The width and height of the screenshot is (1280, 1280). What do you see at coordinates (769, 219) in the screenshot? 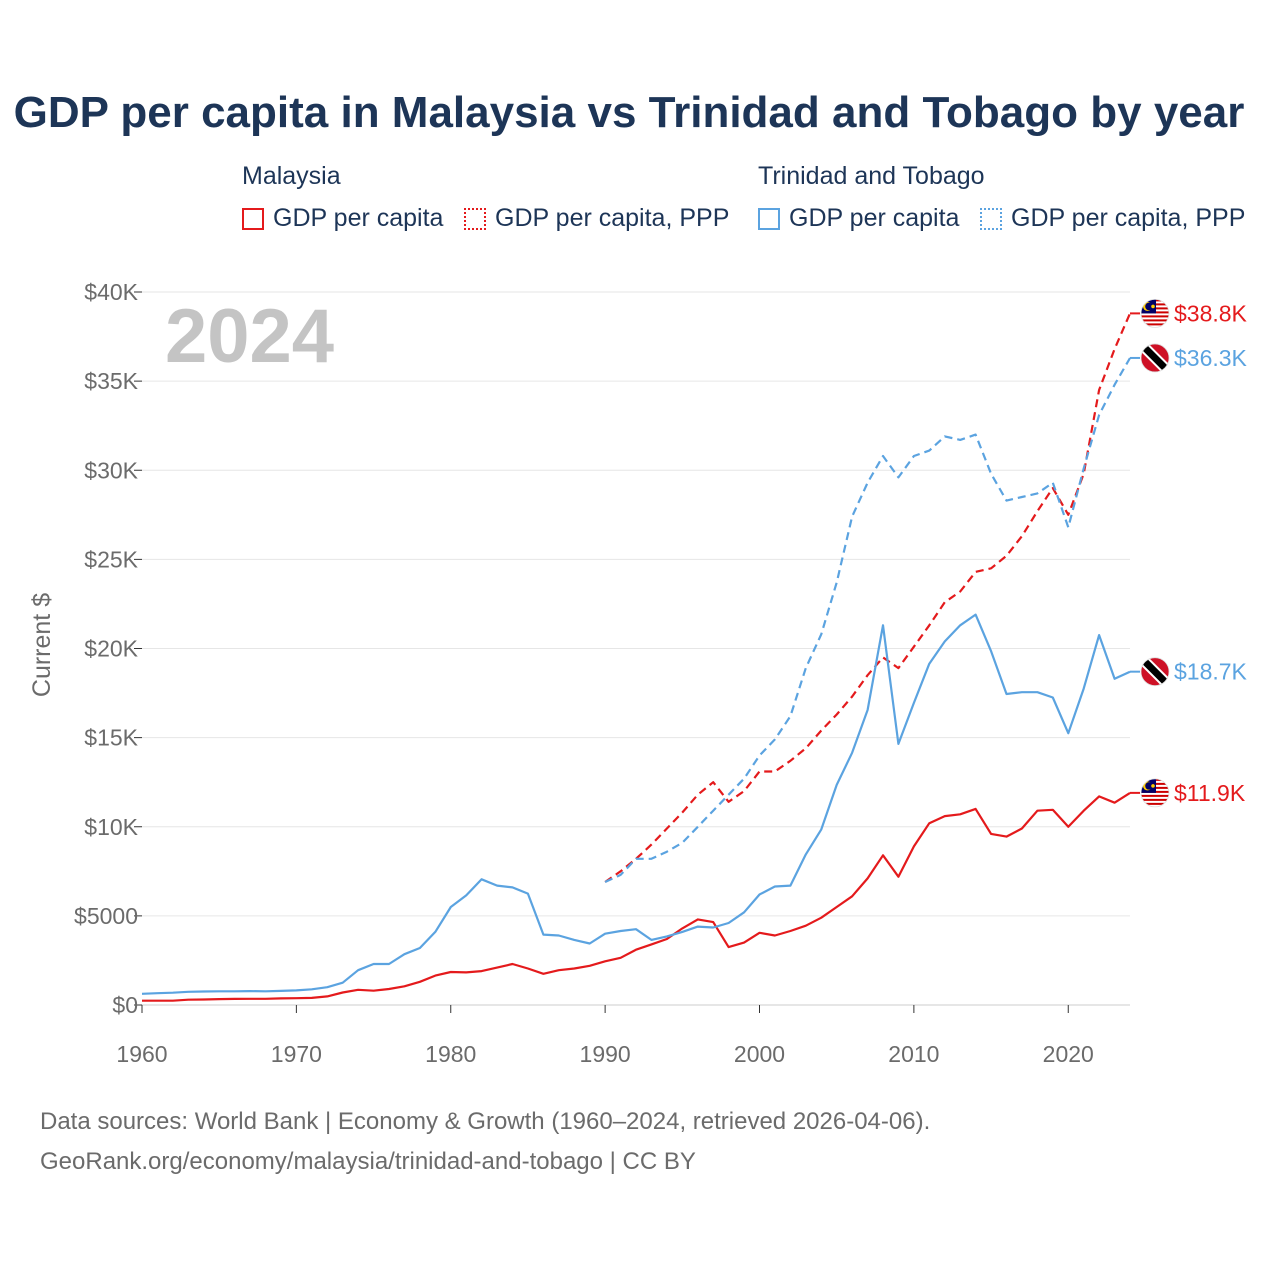
I see `legend-swatch-trinidad-gdp` at bounding box center [769, 219].